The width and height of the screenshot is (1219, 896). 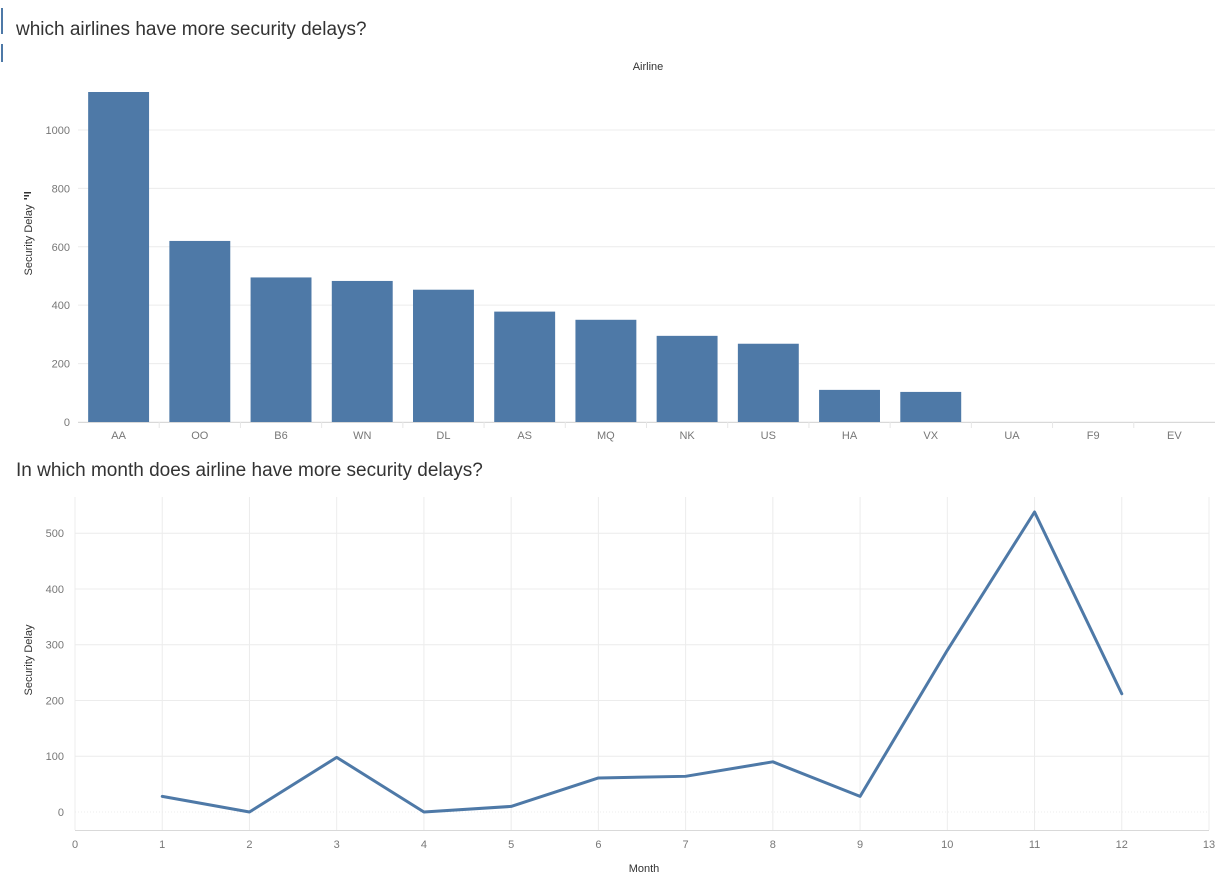 I want to click on x-tick-label: F9, so click(x=1093, y=436).